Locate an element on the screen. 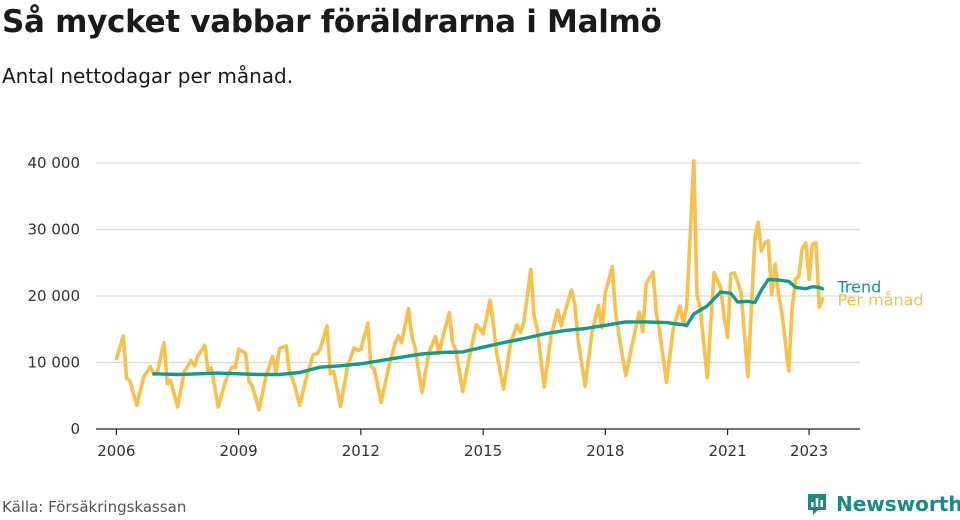 The height and width of the screenshot is (520, 960). page-subtitle: Antal nettodagar per månad. is located at coordinates (148, 76).